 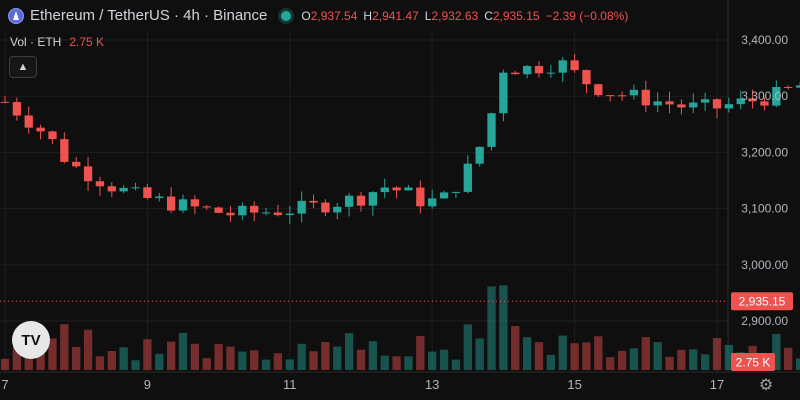 What do you see at coordinates (764, 40) in the screenshot?
I see `price-tick-label: 3,400.00` at bounding box center [764, 40].